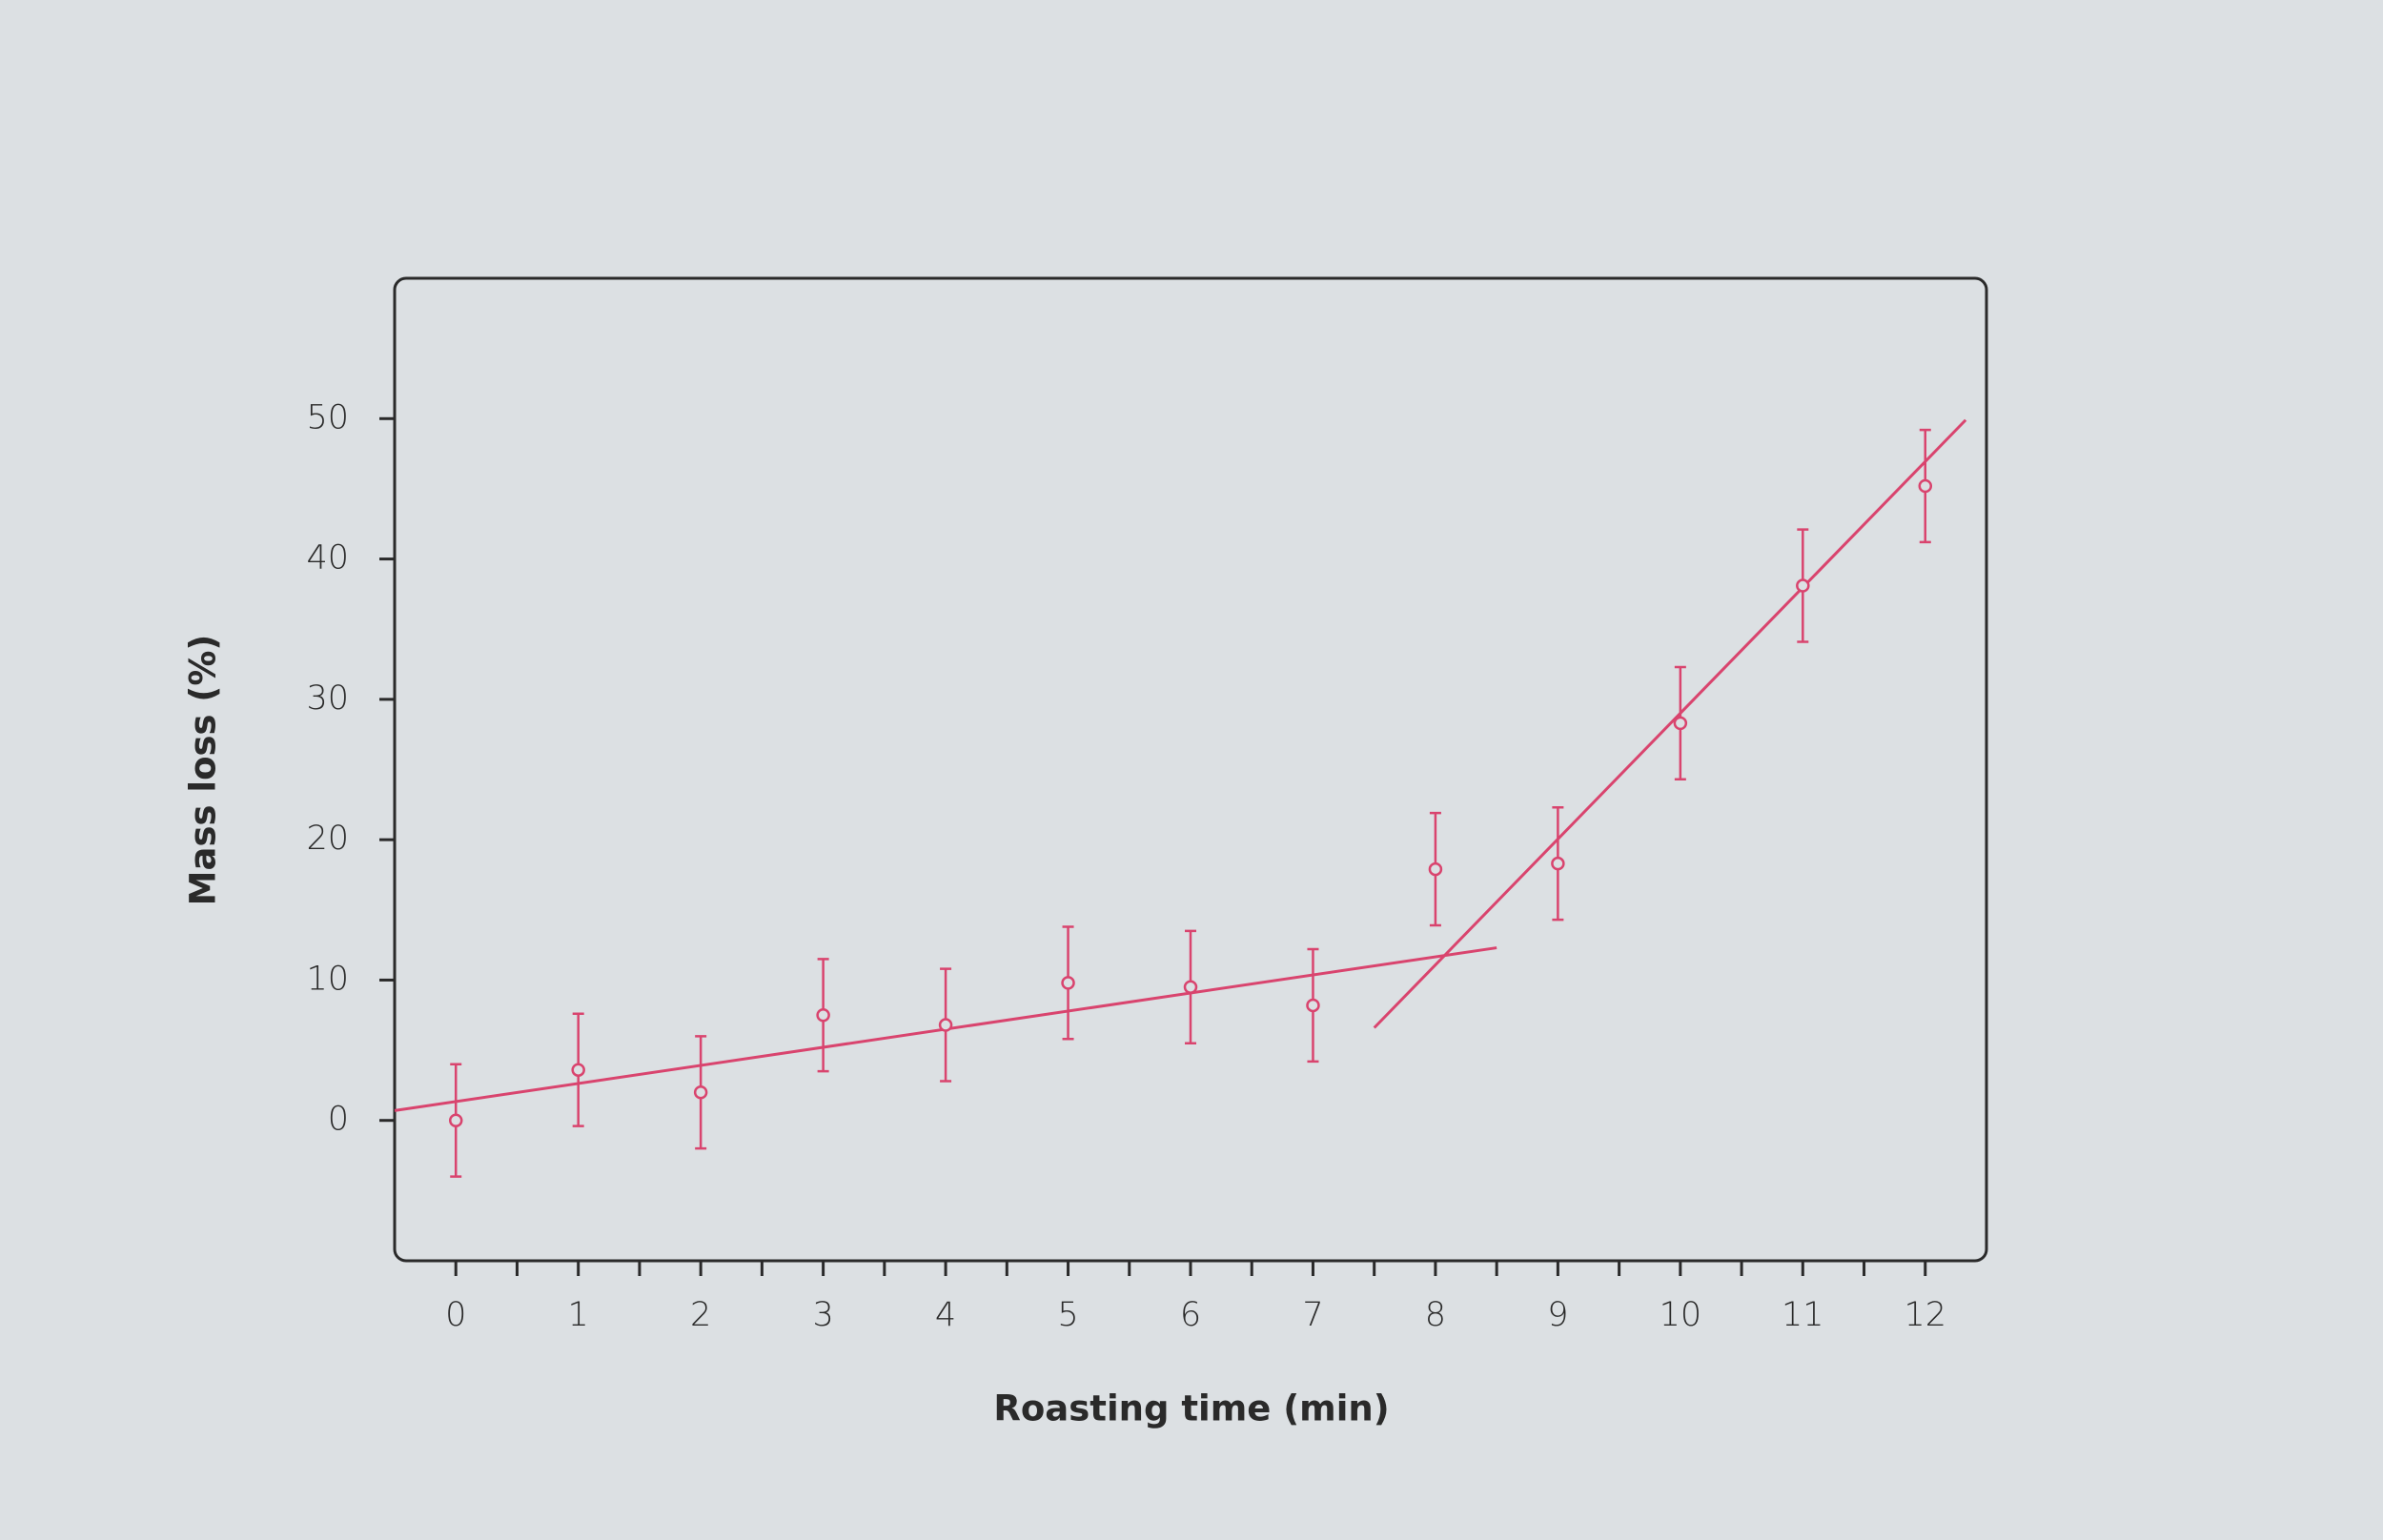 This screenshot has width=2383, height=1540. What do you see at coordinates (1803, 1315) in the screenshot?
I see `x-tick-label: 11` at bounding box center [1803, 1315].